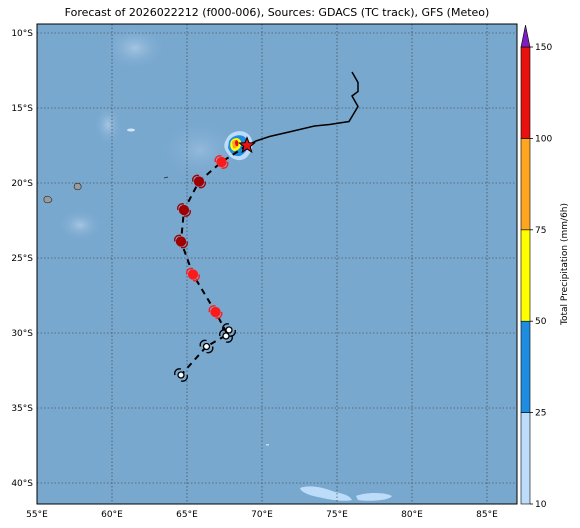 The height and width of the screenshot is (528, 580). I want to click on lat-tick-label: 25°S, so click(22, 259).